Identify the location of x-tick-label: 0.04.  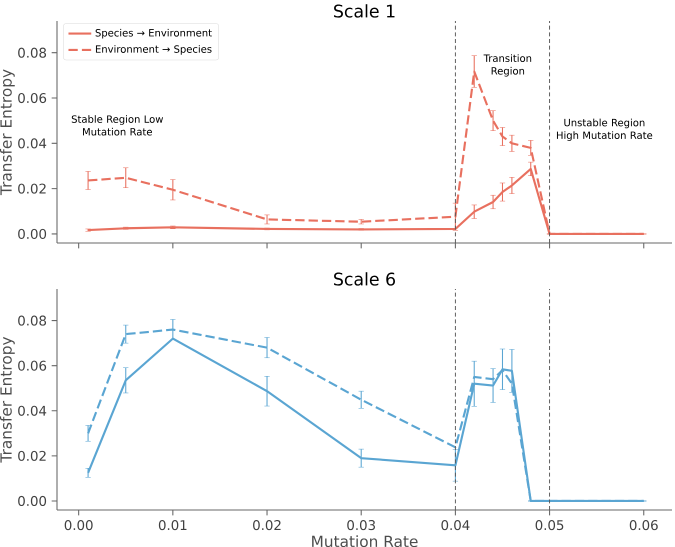
(455, 525).